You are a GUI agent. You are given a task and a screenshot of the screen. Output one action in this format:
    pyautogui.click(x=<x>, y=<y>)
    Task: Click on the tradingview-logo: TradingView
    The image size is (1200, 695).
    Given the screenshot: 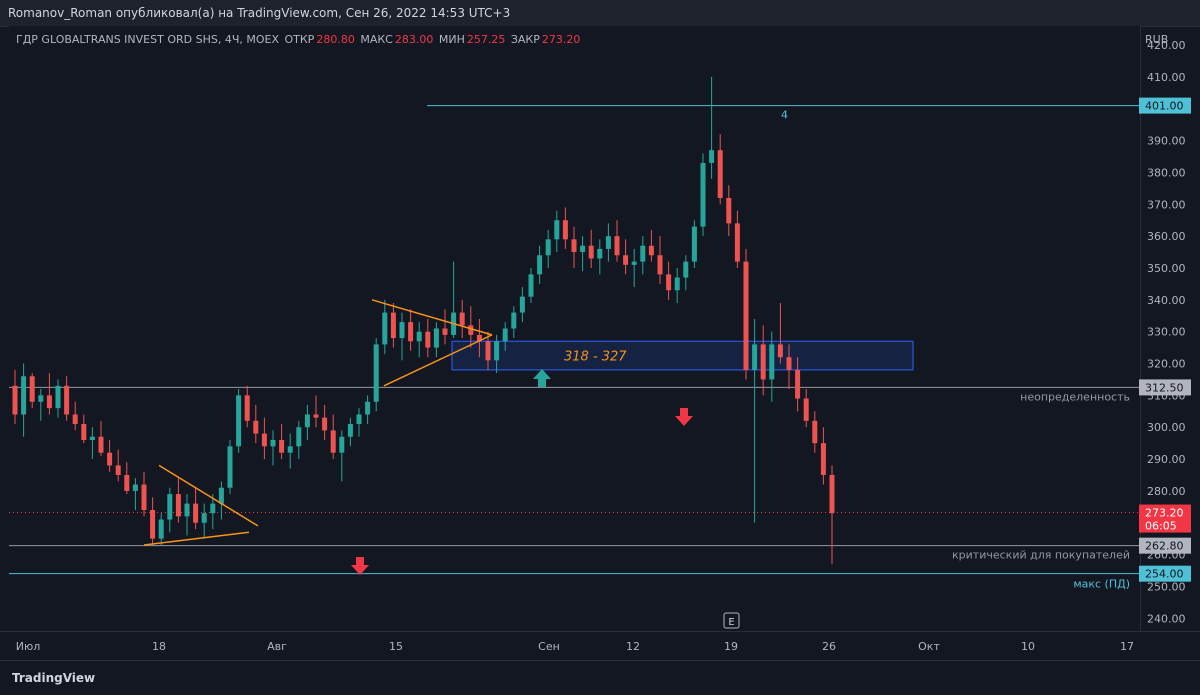 What is the action you would take?
    pyautogui.click(x=54, y=678)
    